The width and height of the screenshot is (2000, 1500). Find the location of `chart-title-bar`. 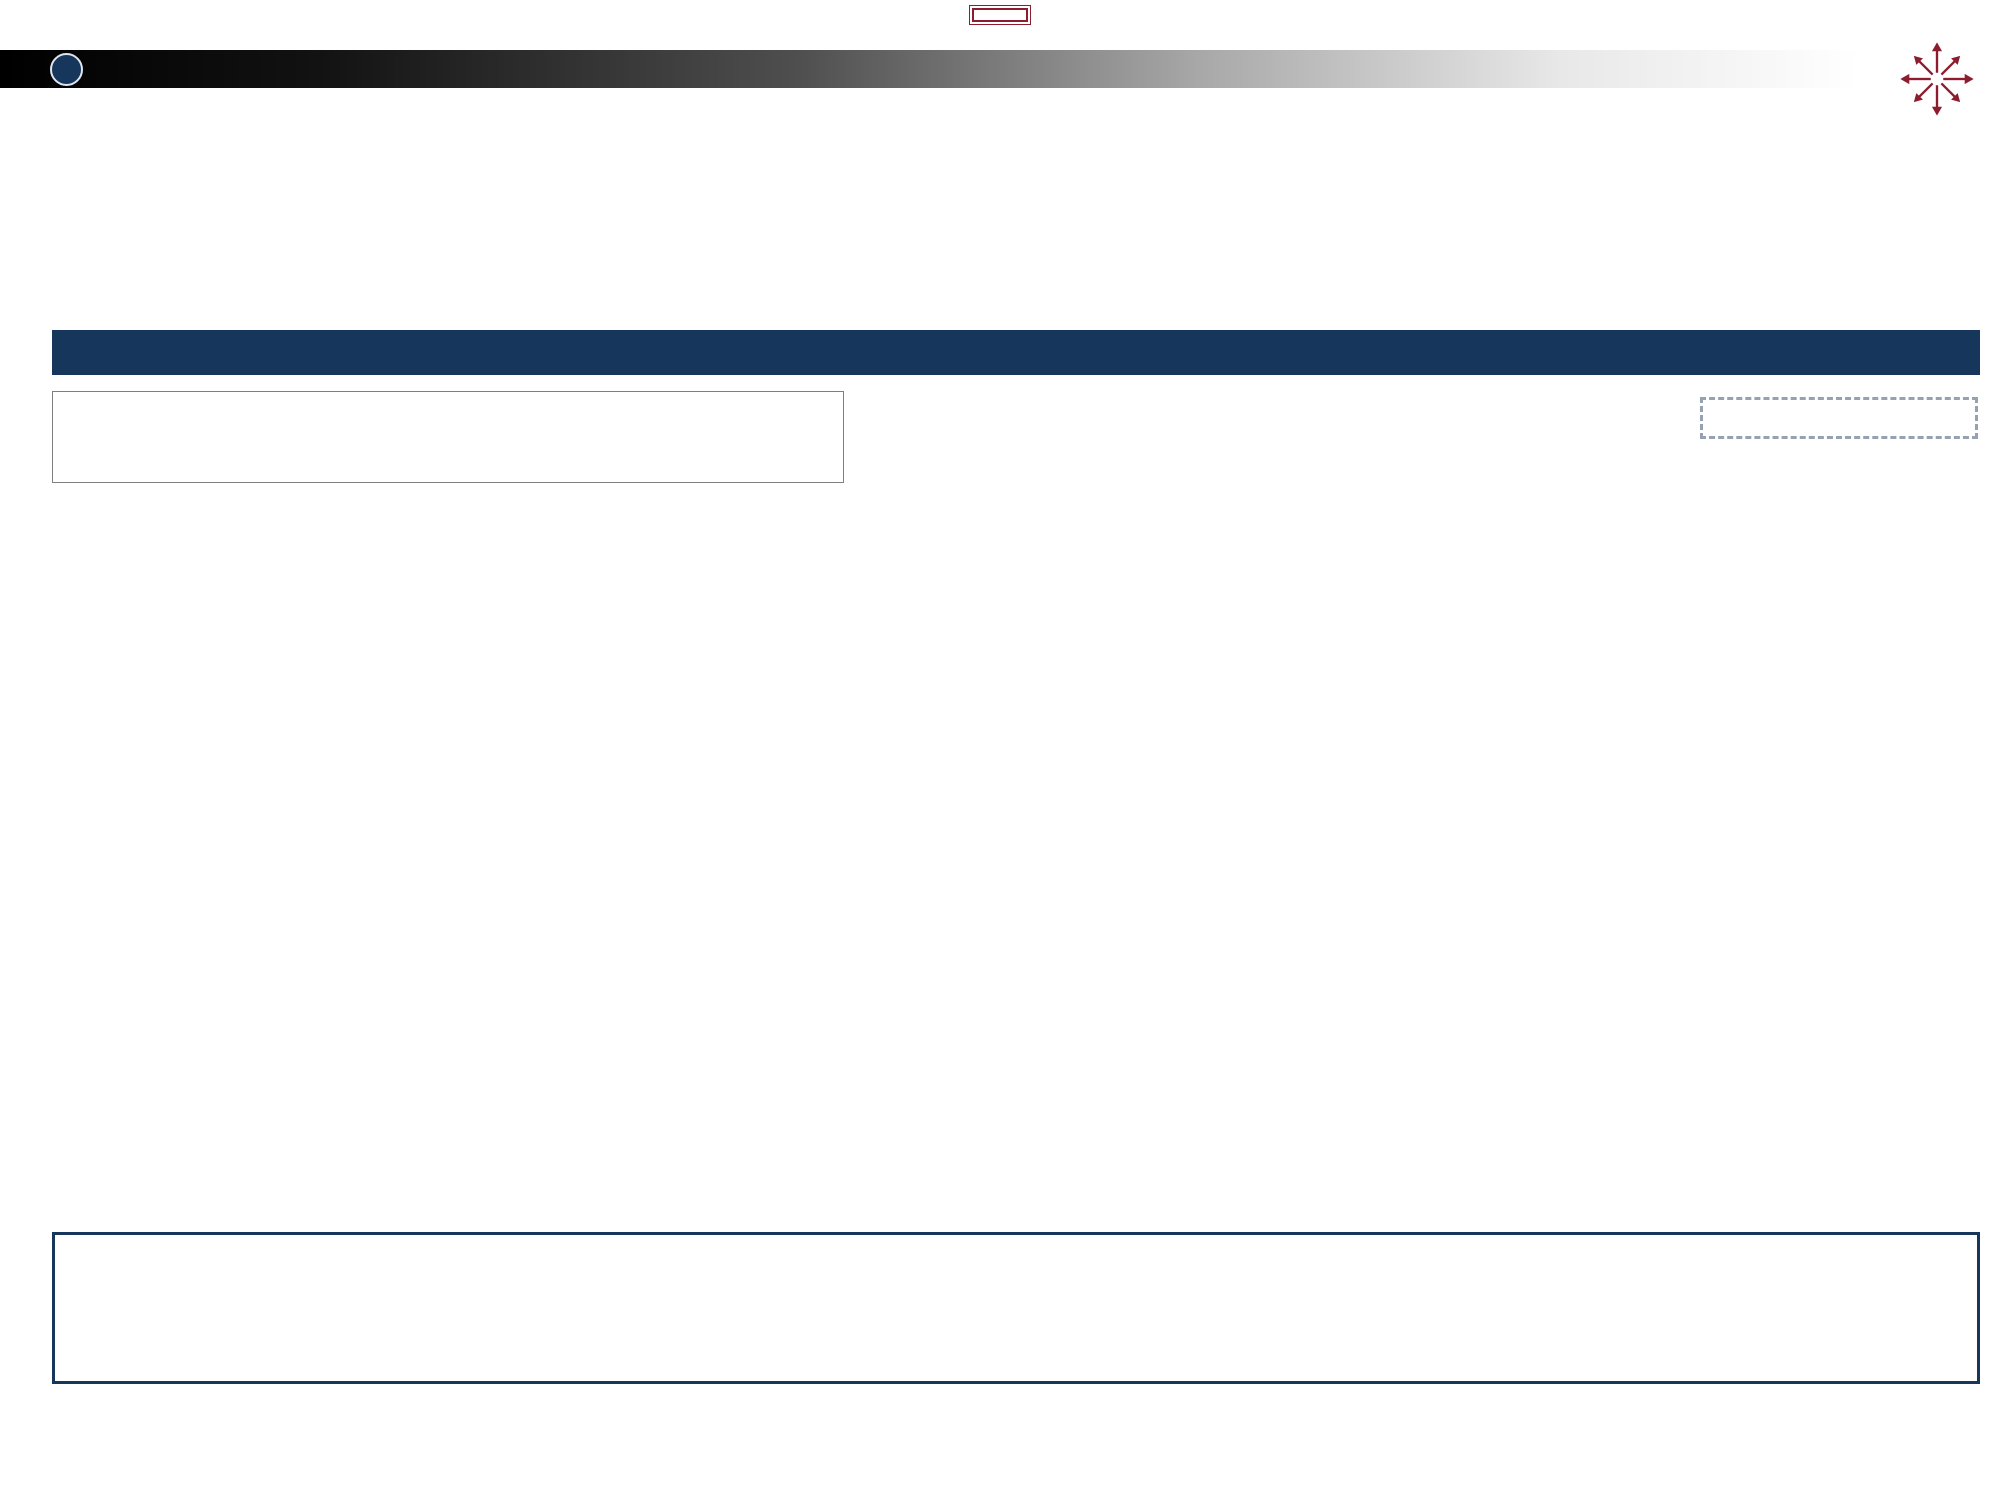

chart-title-bar is located at coordinates (1016, 352).